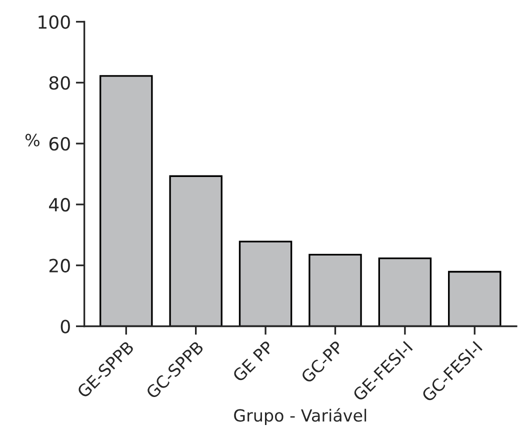 The width and height of the screenshot is (527, 435). What do you see at coordinates (65, 327) in the screenshot?
I see `y-tick-label: 0` at bounding box center [65, 327].